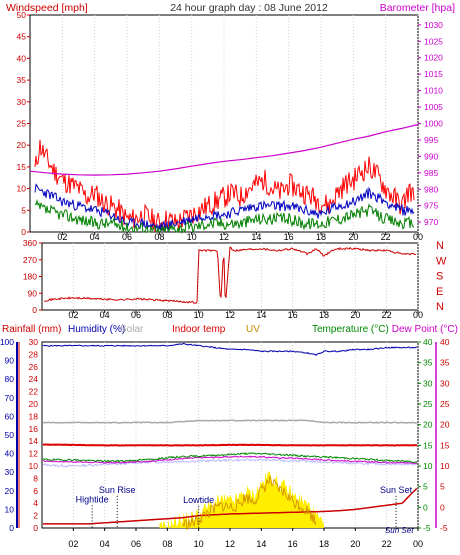 The height and width of the screenshot is (555, 460). What do you see at coordinates (433, 25) in the screenshot?
I see `baro-y-tick-label: 1030` at bounding box center [433, 25].